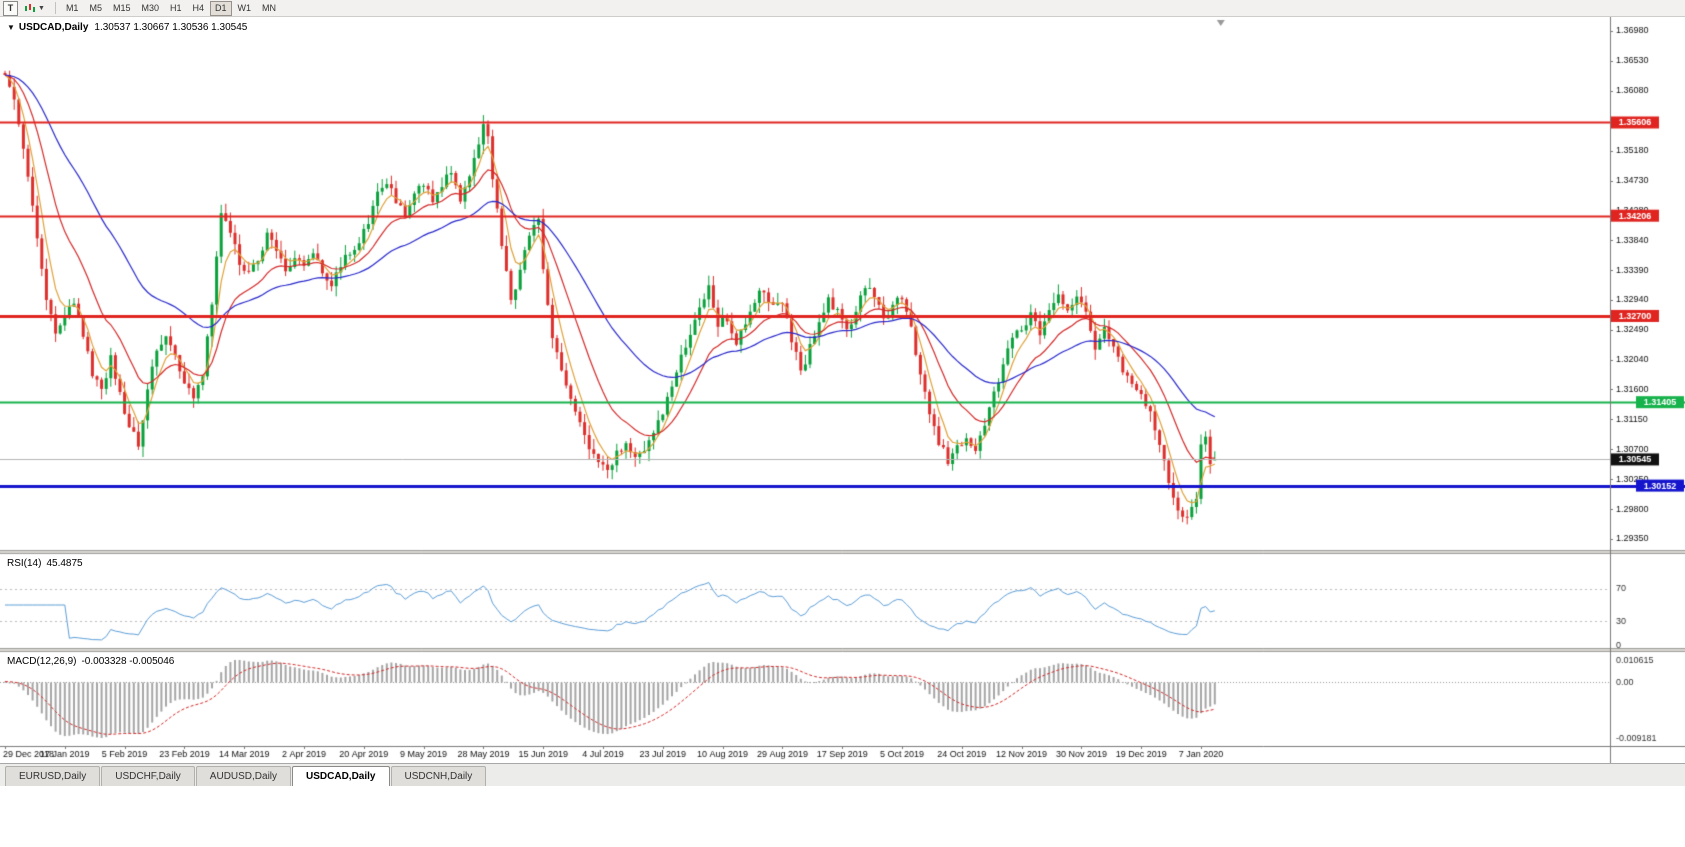 The image size is (1685, 847). What do you see at coordinates (245, 8) in the screenshot?
I see `timeframe-button-w1: W1` at bounding box center [245, 8].